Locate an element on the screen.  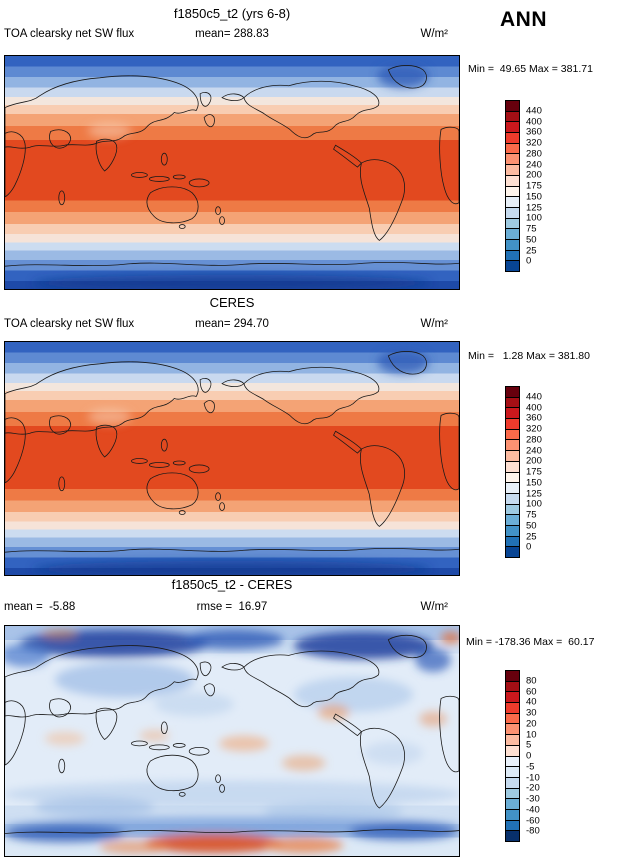
panel3-title: f1850c5_t2 - CERES is located at coordinates (232, 584).